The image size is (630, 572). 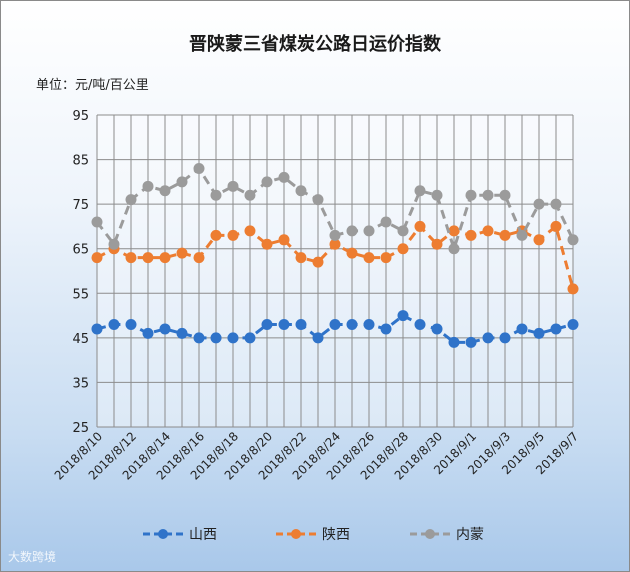 I want to click on y-tick-label: 65, so click(x=80, y=250).